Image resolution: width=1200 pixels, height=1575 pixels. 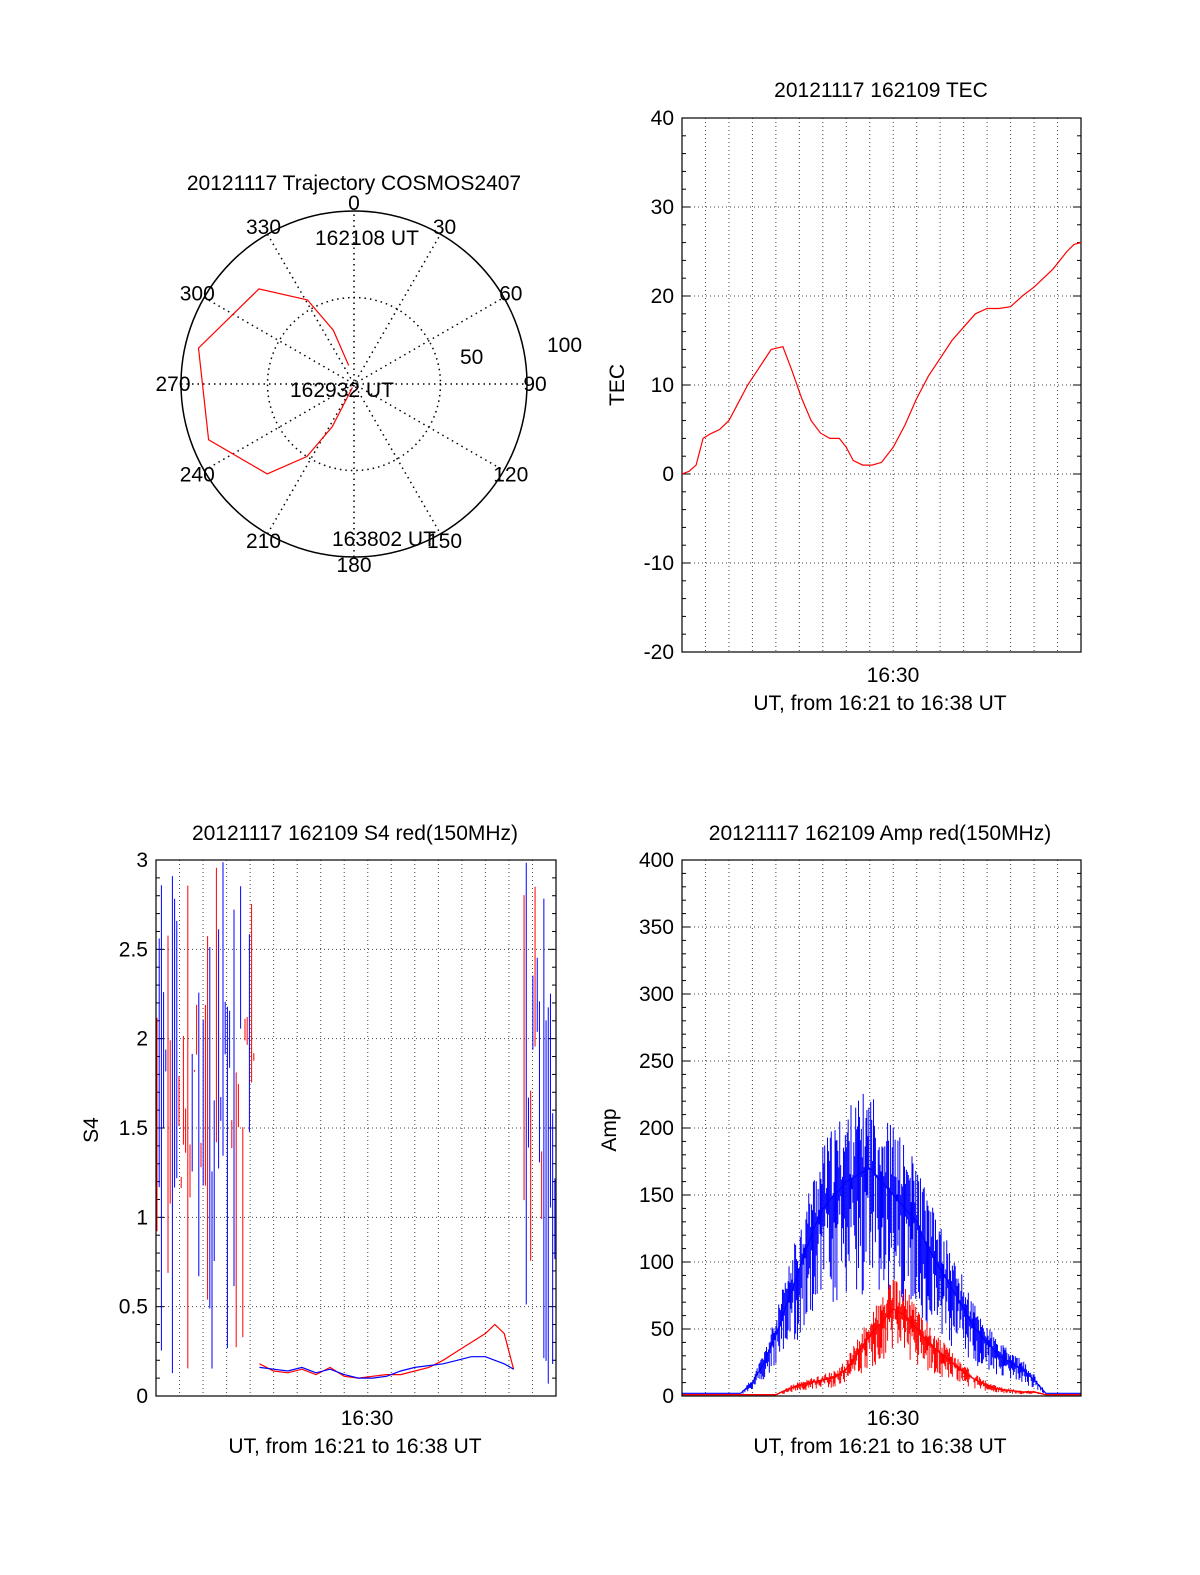 I want to click on s4-frame, so click(x=356, y=1128).